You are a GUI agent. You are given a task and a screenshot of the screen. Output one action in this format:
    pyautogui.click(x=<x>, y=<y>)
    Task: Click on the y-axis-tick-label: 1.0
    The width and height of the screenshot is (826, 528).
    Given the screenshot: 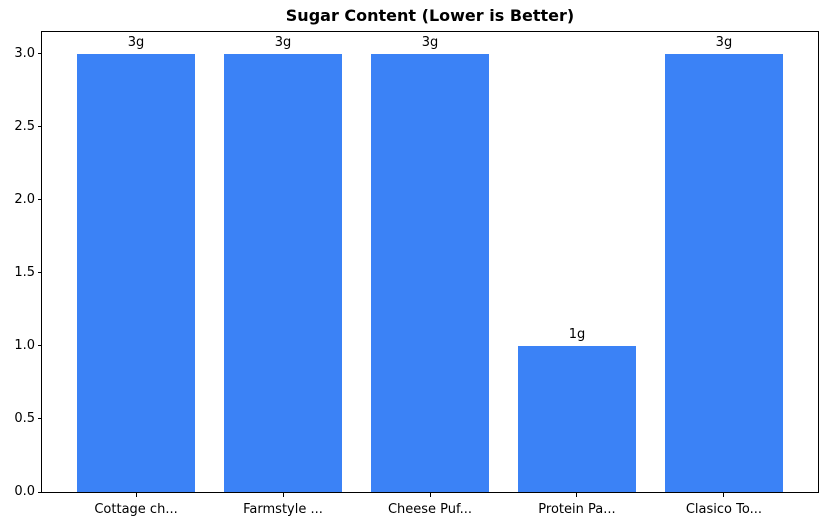 What is the action you would take?
    pyautogui.click(x=24, y=345)
    